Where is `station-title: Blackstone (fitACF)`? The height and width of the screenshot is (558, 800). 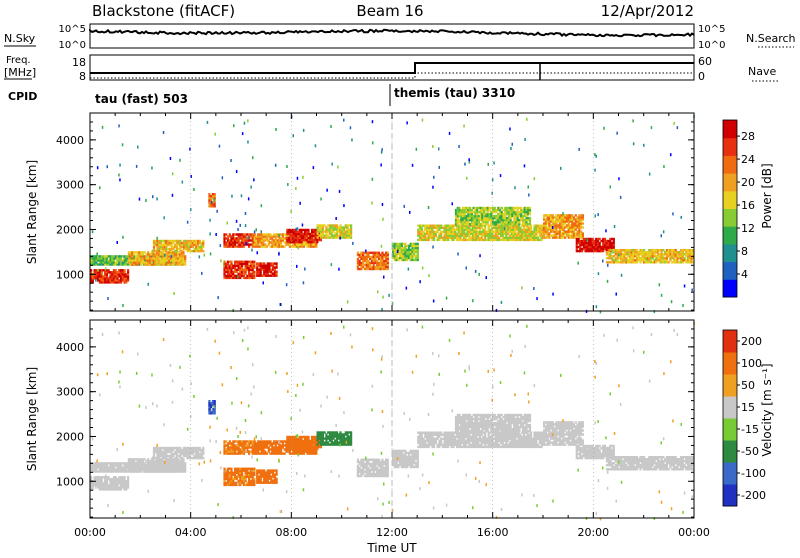 station-title: Blackstone (fitACF) is located at coordinates (163, 11).